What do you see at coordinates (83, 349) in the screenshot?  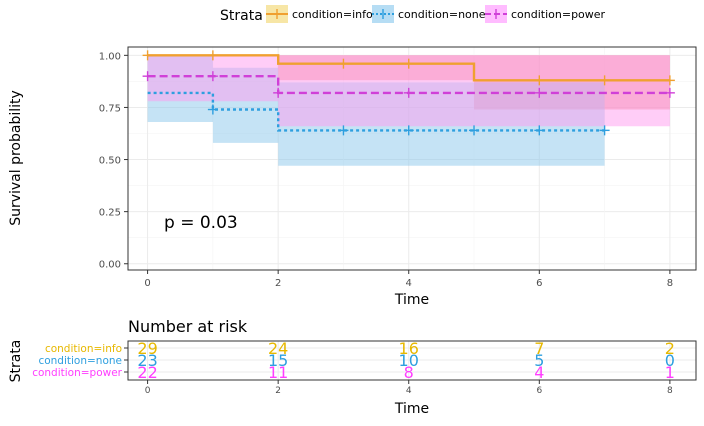 I see `risk-strata-label-info: condition=info` at bounding box center [83, 349].